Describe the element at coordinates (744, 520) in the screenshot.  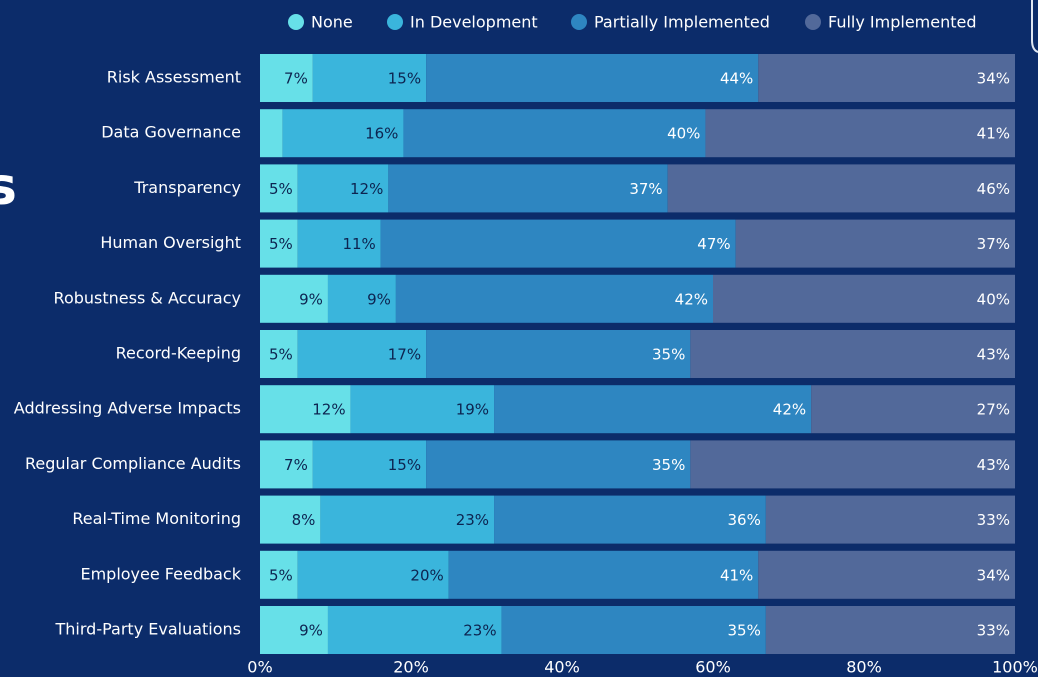
I see `data-label: 36%` at that location.